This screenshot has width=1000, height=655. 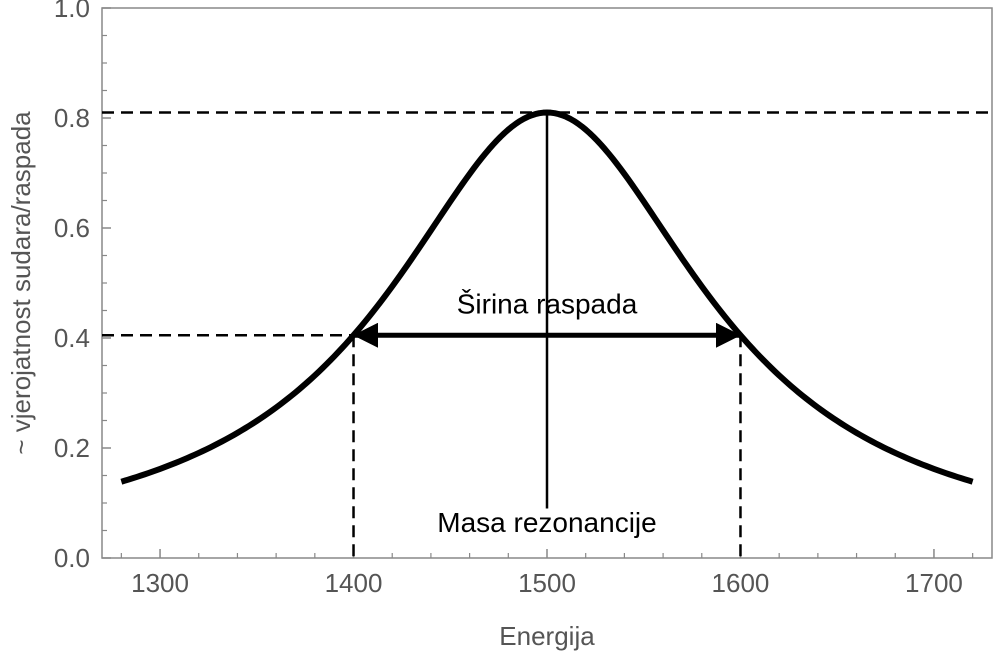 I want to click on x-tick-label: 1300, so click(x=160, y=583).